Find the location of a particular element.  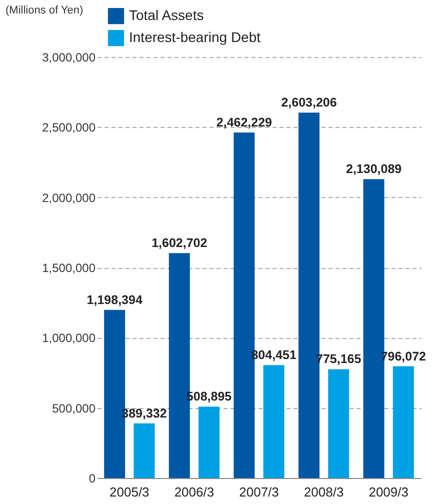

y-tick-label: 2,000,000 is located at coordinates (69, 197).